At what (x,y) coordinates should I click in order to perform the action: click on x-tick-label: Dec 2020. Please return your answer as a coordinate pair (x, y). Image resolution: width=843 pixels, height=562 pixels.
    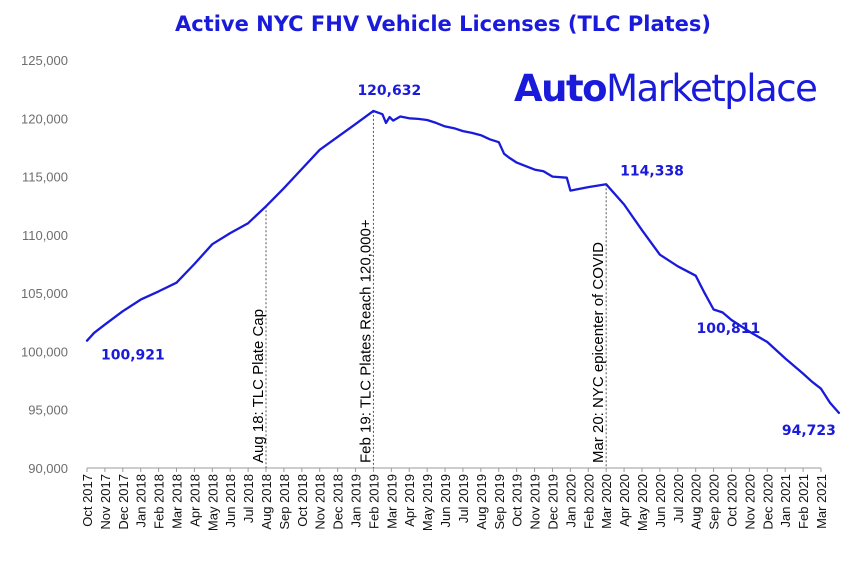
    Looking at the image, I should click on (767, 502).